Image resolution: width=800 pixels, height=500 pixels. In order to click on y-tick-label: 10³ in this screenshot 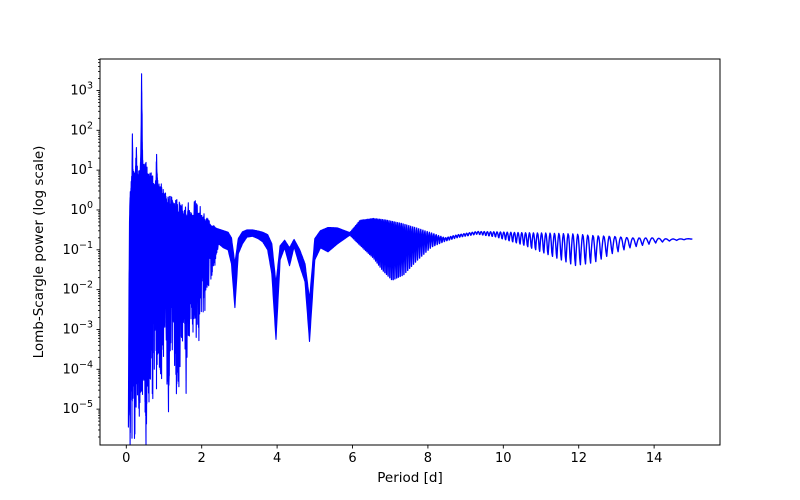, I will do `click(81, 89)`.